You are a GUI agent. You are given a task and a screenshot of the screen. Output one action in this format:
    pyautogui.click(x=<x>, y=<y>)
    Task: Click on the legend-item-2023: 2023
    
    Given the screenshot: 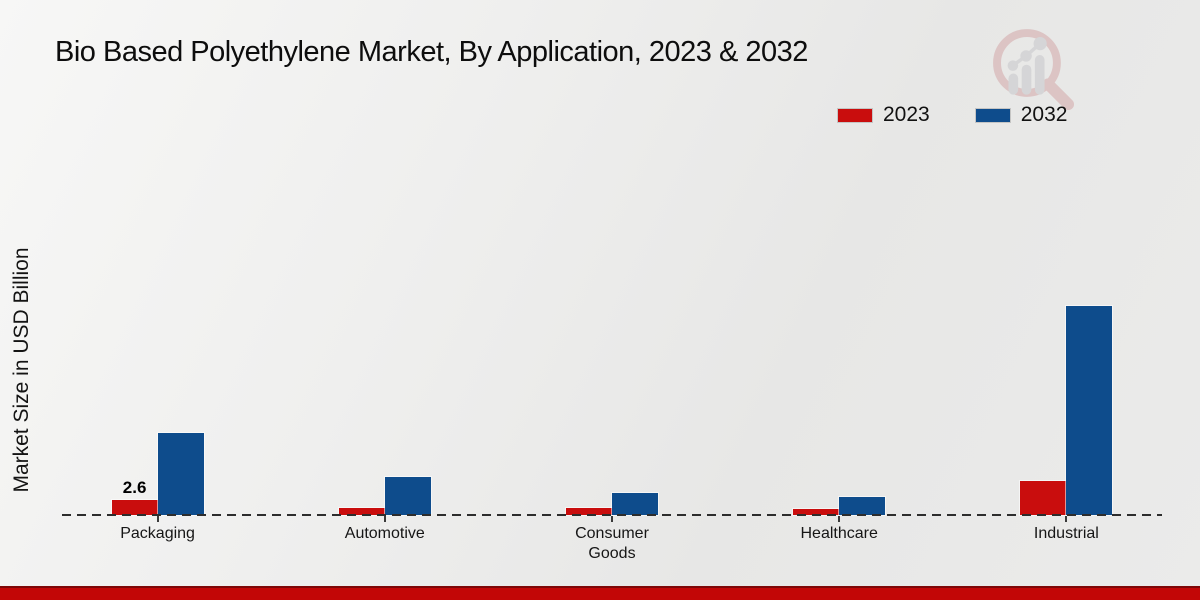 What is the action you would take?
    pyautogui.click(x=884, y=115)
    